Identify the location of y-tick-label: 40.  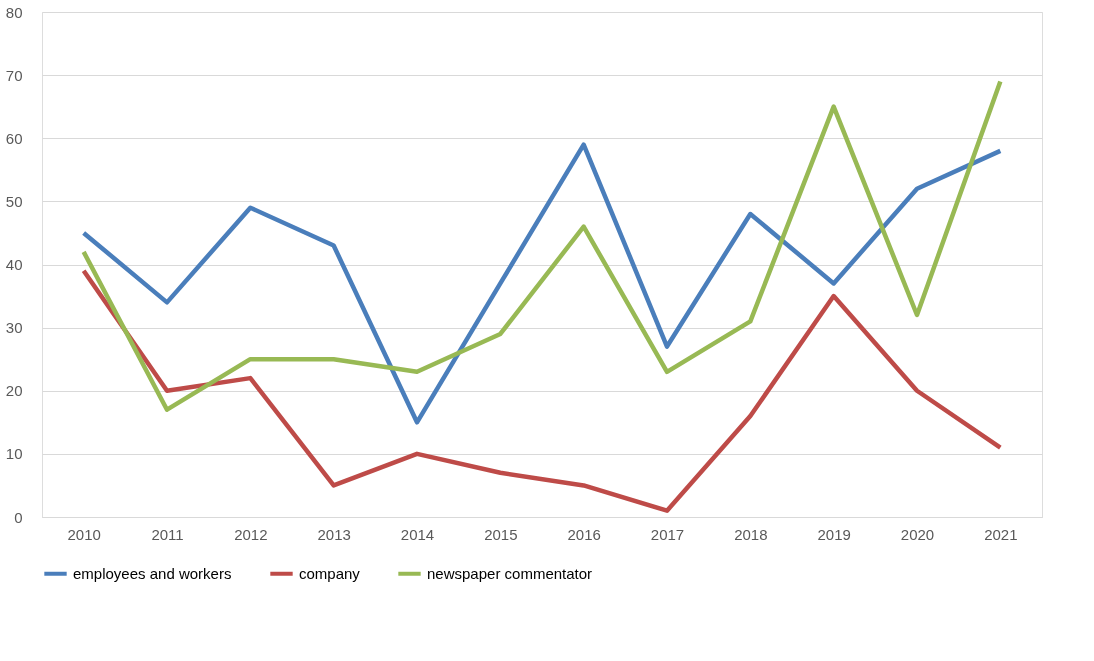
(14, 264).